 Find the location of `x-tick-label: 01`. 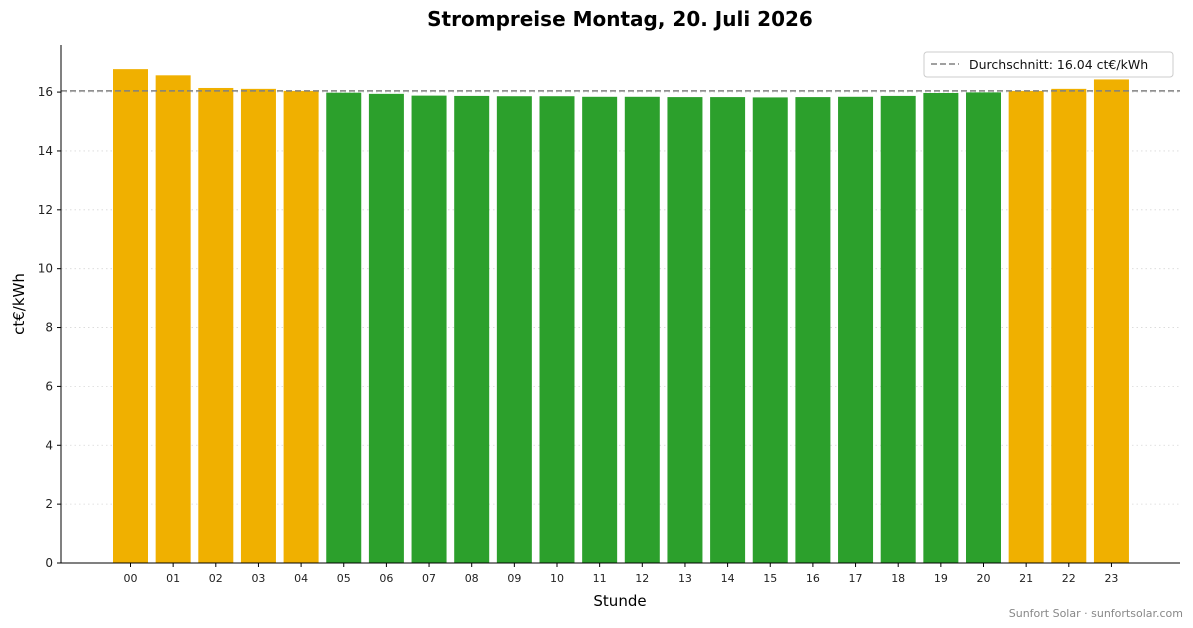

x-tick-label: 01 is located at coordinates (173, 578).